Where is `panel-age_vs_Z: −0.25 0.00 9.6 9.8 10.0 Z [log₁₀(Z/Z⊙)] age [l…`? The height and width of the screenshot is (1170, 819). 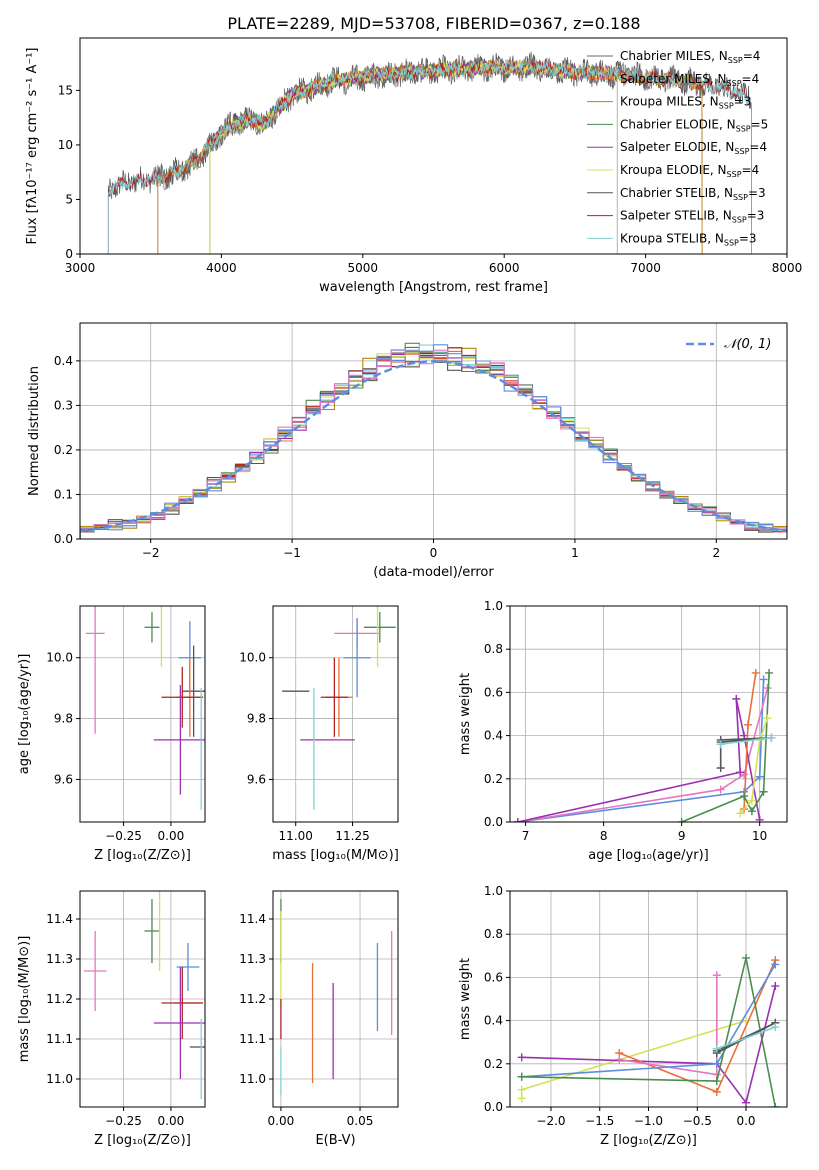 panel-age_vs_Z: −0.25 0.00 9.6 9.8 10.0 Z [log₁₀(Z/Z⊙)] age [l… is located at coordinates (111, 734).